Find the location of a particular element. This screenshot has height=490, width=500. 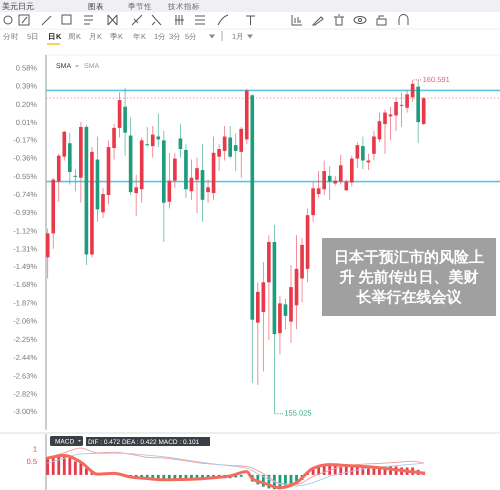

bar is located at coordinates (80, 469).